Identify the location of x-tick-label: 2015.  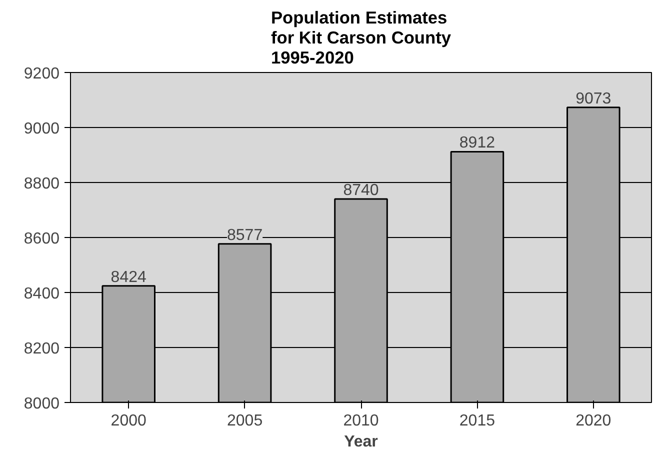
(477, 421).